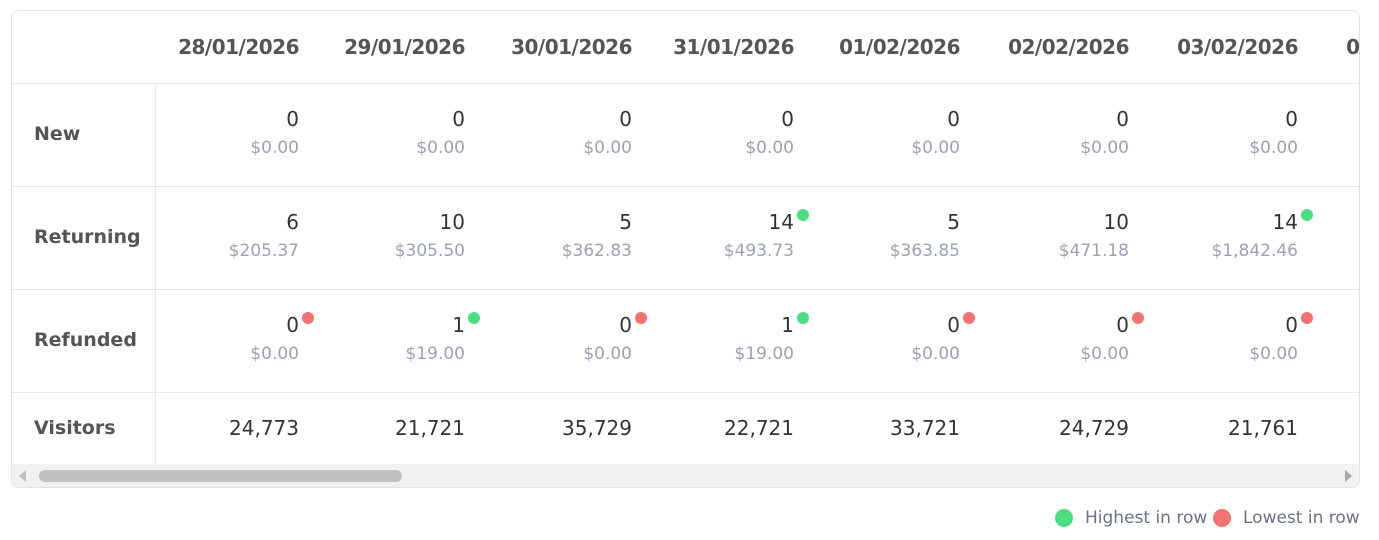 This screenshot has width=1379, height=540. I want to click on amount: $205.37, so click(263, 251).